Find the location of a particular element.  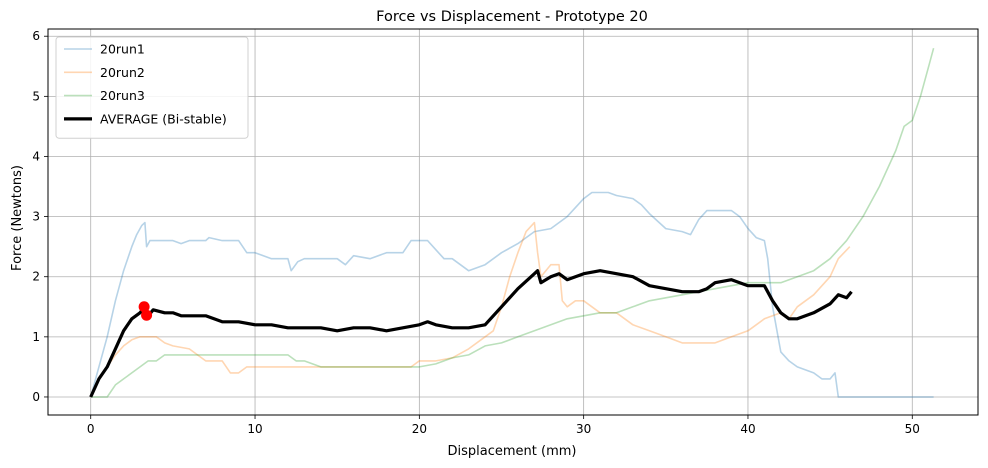

y-tick-label: 4 is located at coordinates (36, 156).